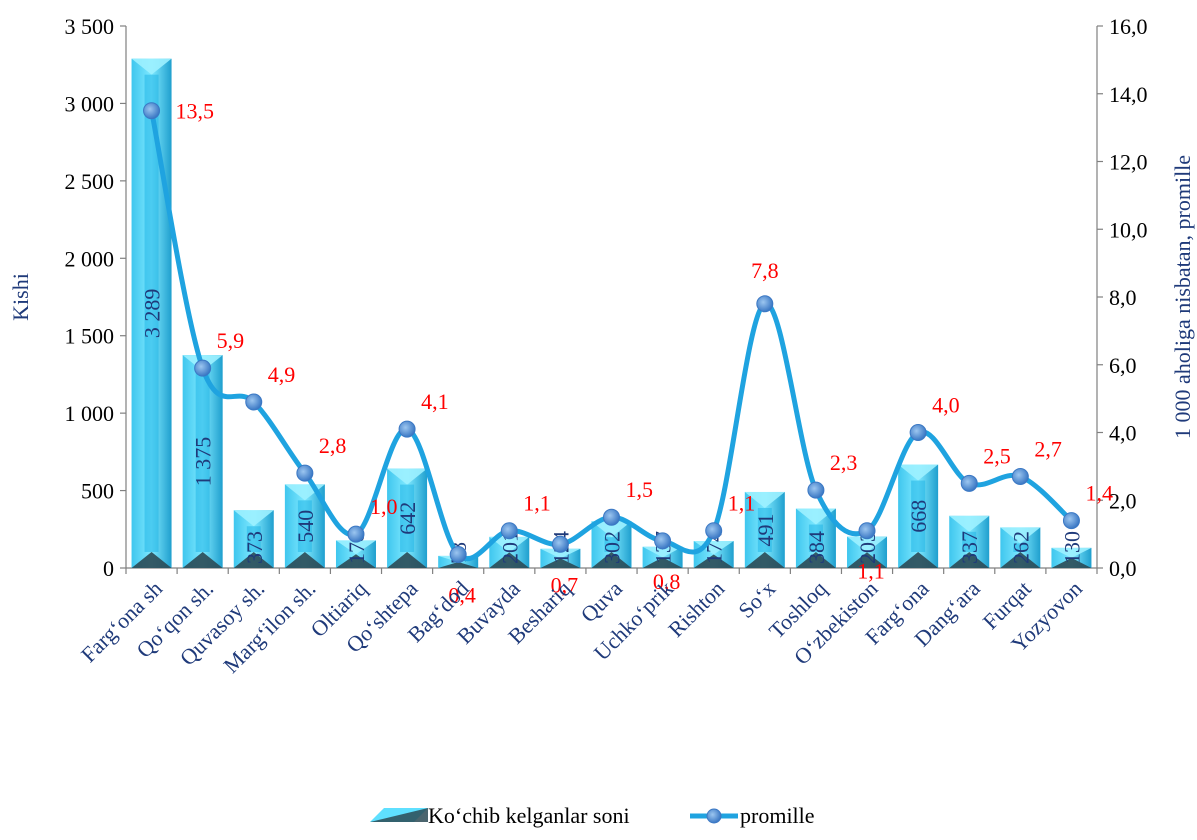 This screenshot has width=1197, height=840. I want to click on promille-value-label: 1,4, so click(1099, 493).